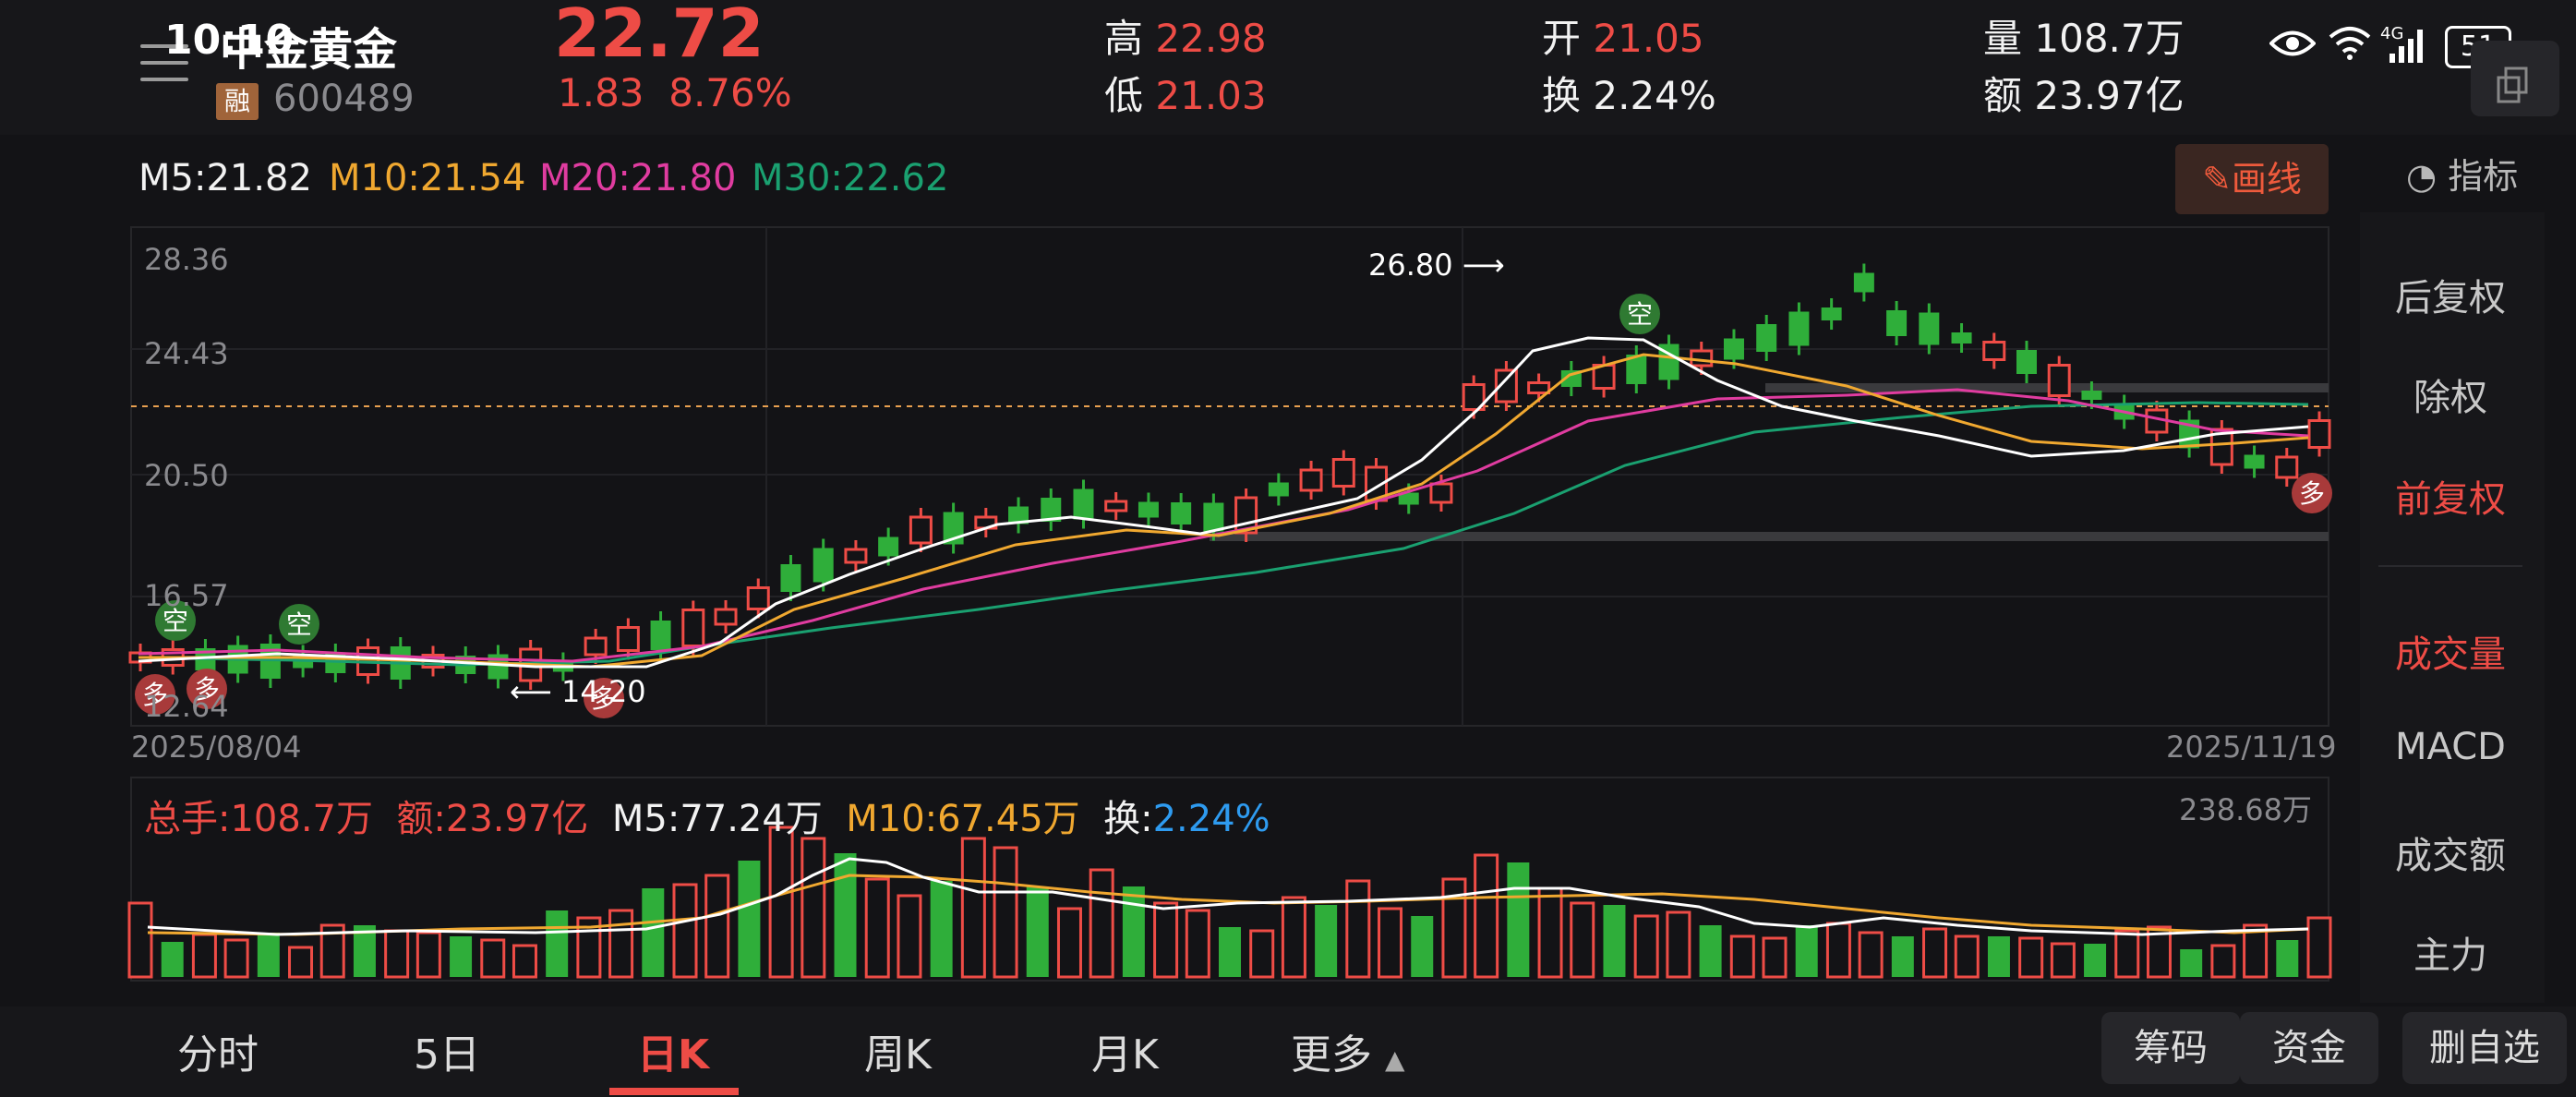 The image size is (2576, 1097). I want to click on tab-more-label: 更多, so click(1331, 1055).